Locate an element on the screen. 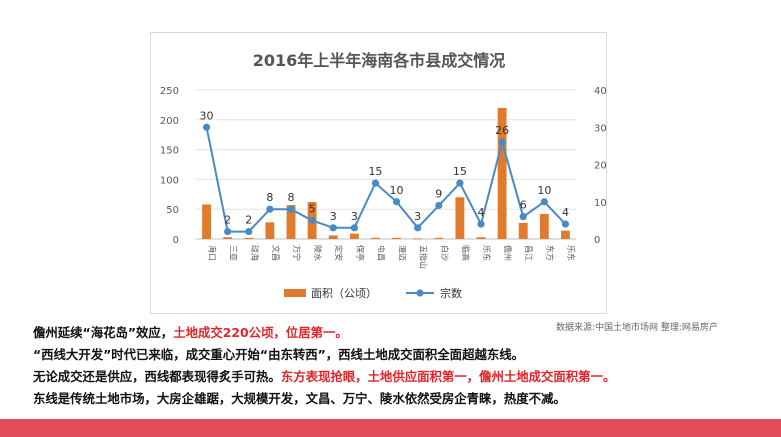  data-label: 26 is located at coordinates (502, 130).